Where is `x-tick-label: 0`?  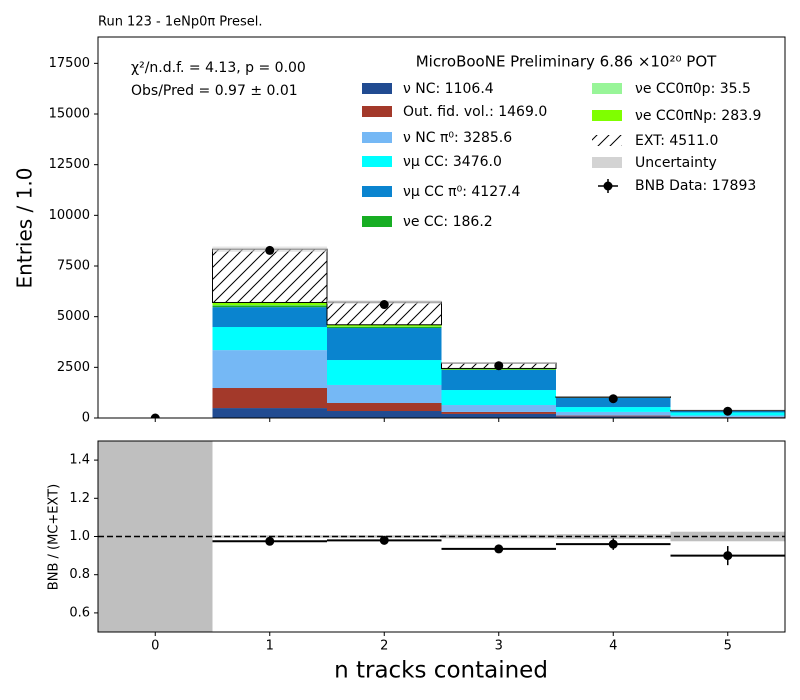
x-tick-label: 0 is located at coordinates (155, 646).